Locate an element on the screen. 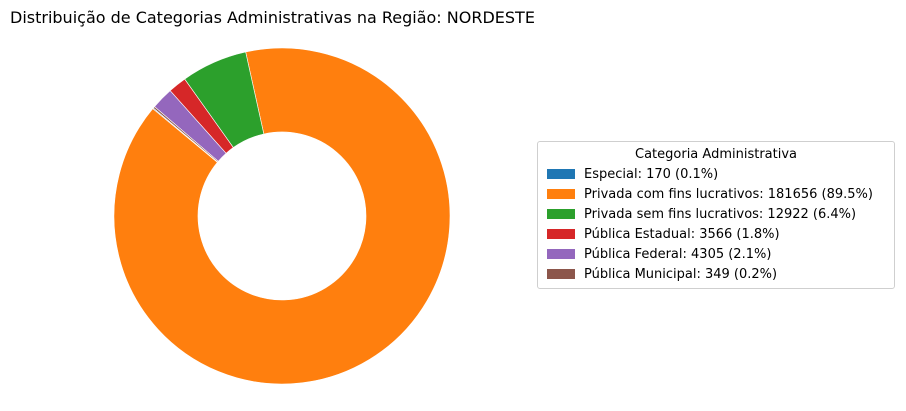 The width and height of the screenshot is (906, 411). legend-label: Especial: 170 (0.1%) is located at coordinates (651, 174).